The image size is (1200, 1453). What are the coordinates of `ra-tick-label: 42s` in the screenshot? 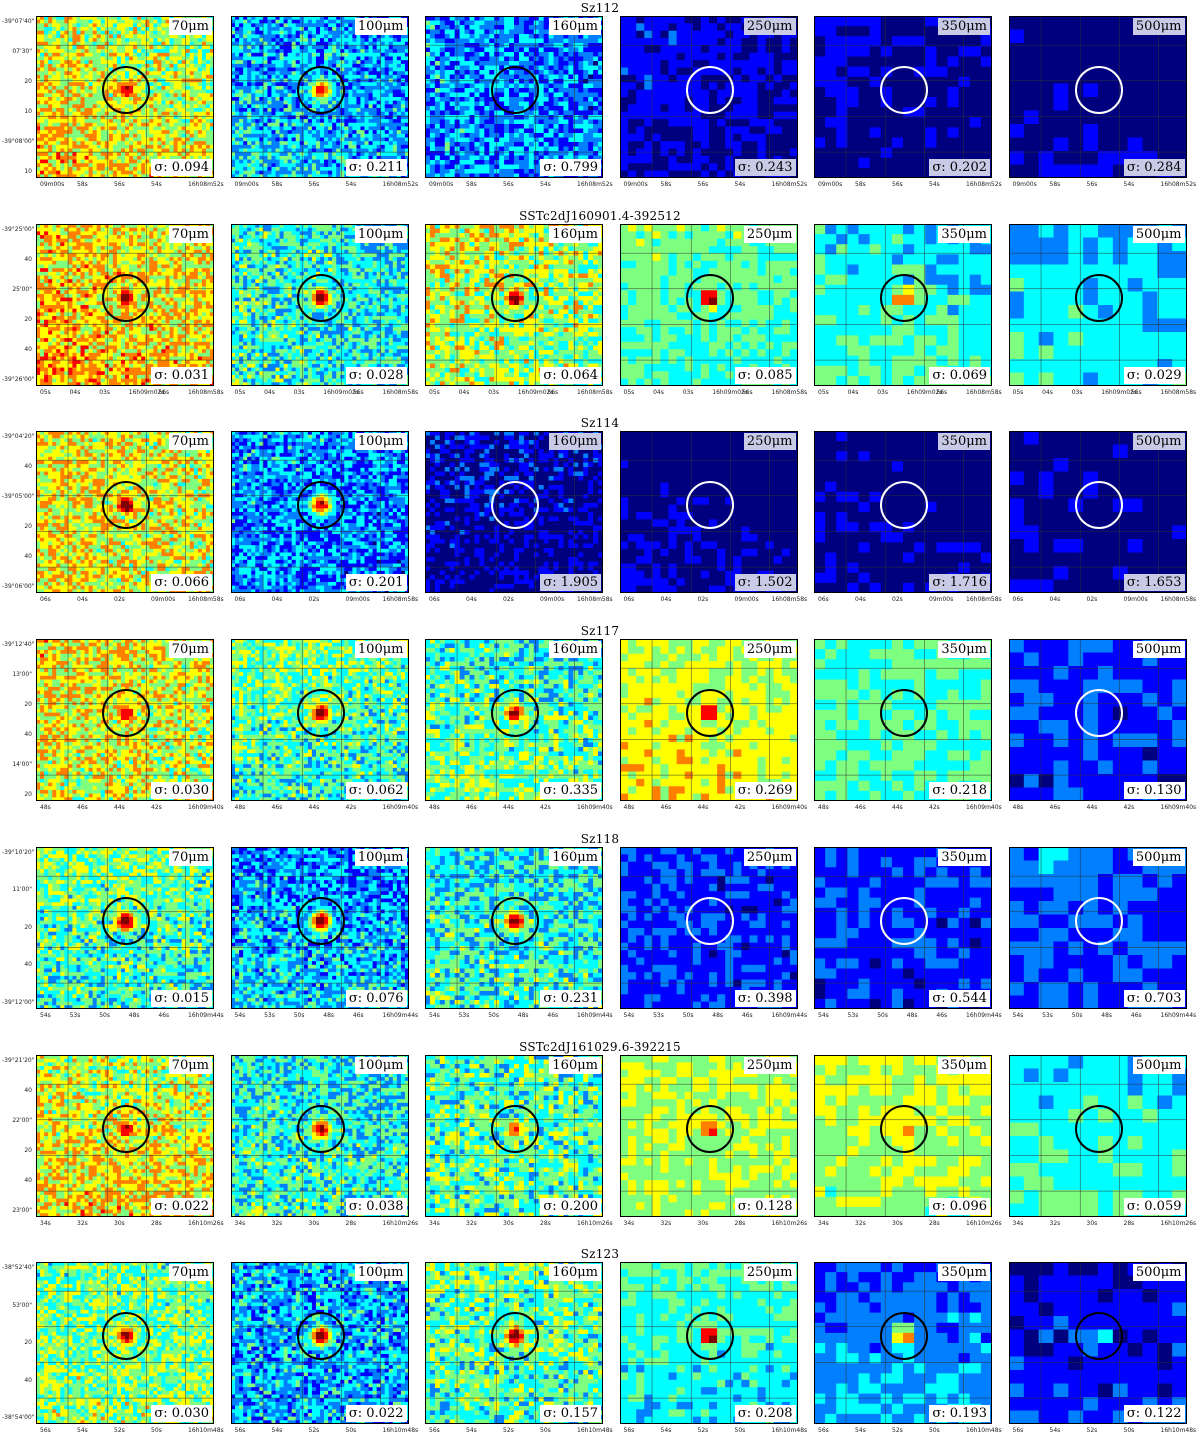 It's located at (156, 807).